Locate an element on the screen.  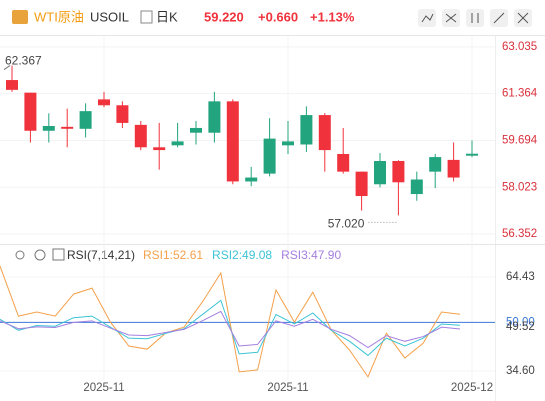
max-pointer is located at coordinates (7, 67).